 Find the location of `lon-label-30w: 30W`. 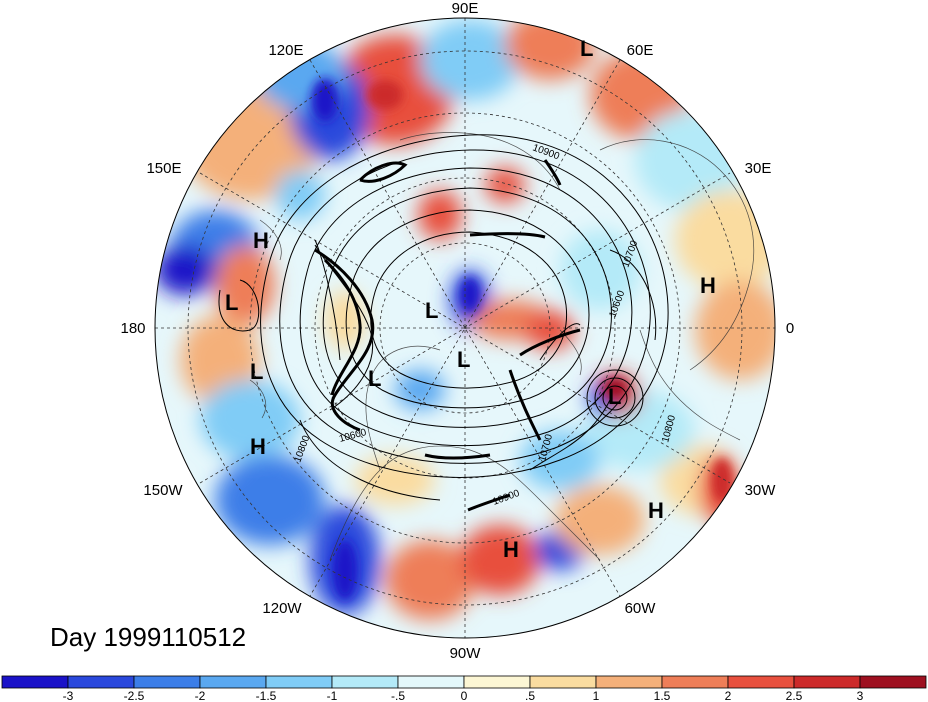

lon-label-30w: 30W is located at coordinates (761, 490).